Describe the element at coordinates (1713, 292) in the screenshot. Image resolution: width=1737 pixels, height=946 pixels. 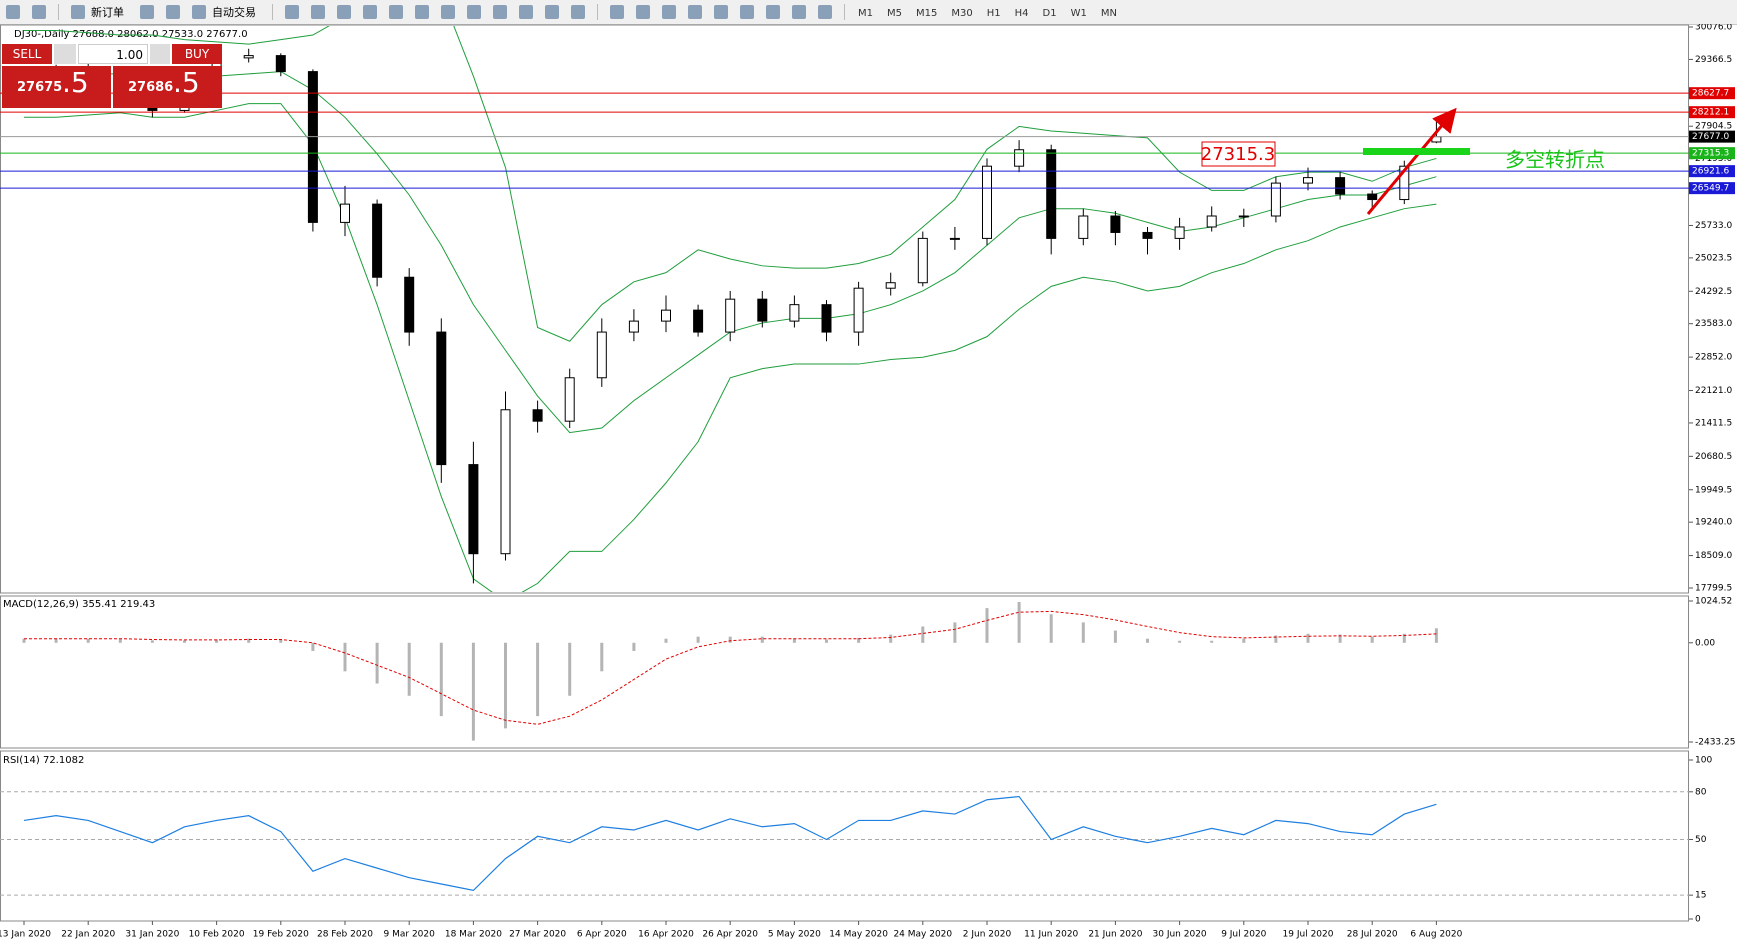
I see `y-tick-label: 24292.5` at that location.